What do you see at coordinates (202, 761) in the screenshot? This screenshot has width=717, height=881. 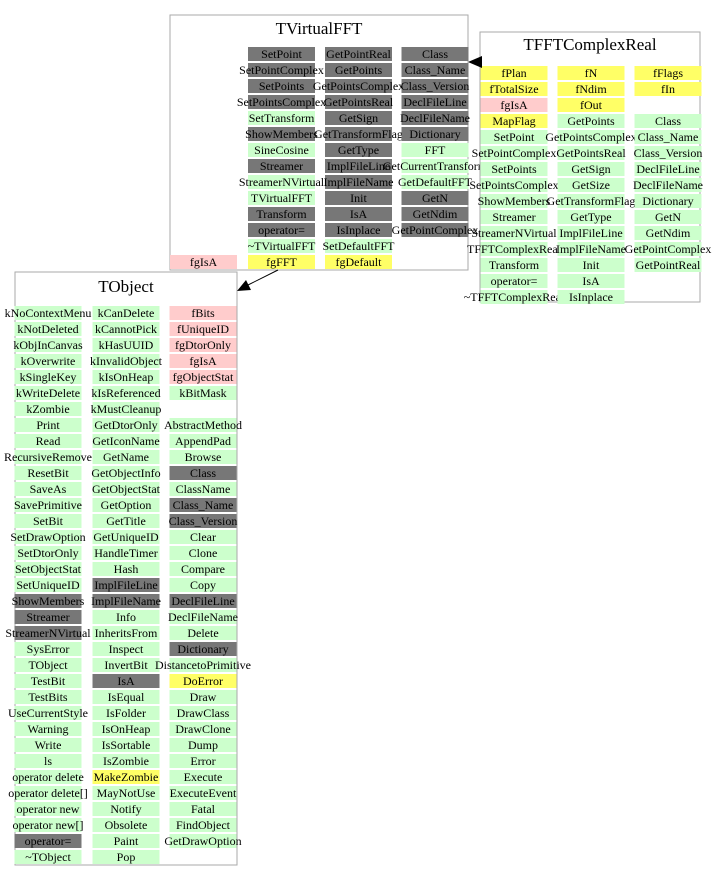 I see `member-name: Error` at bounding box center [202, 761].